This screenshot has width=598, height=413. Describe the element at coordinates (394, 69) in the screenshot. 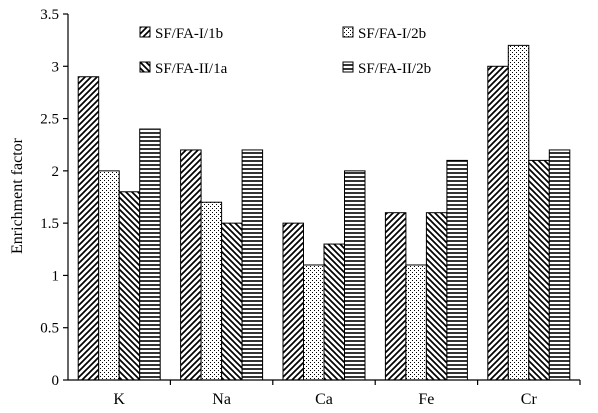

I see `legend-label: SF/FA-II/2b` at that location.